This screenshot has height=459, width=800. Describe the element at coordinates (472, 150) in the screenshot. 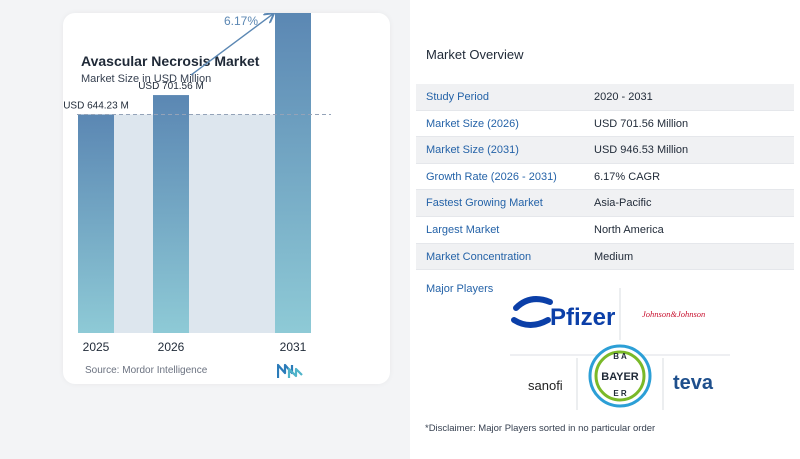

I see `row-label: Market Size (2031)` at that location.